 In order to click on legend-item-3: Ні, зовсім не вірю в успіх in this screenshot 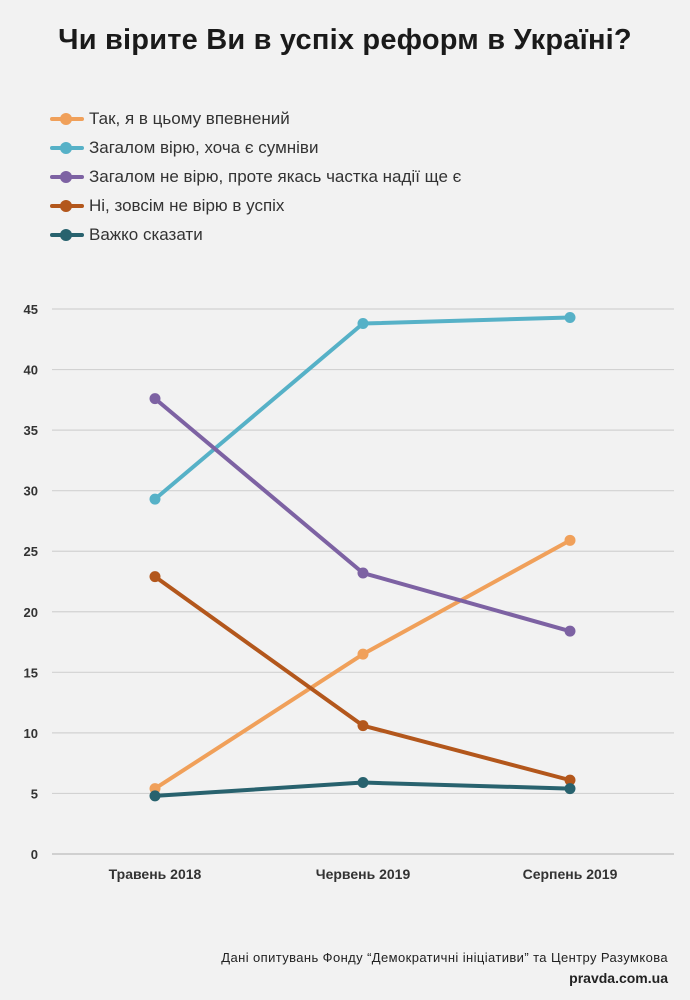, I will do `click(254, 205)`.